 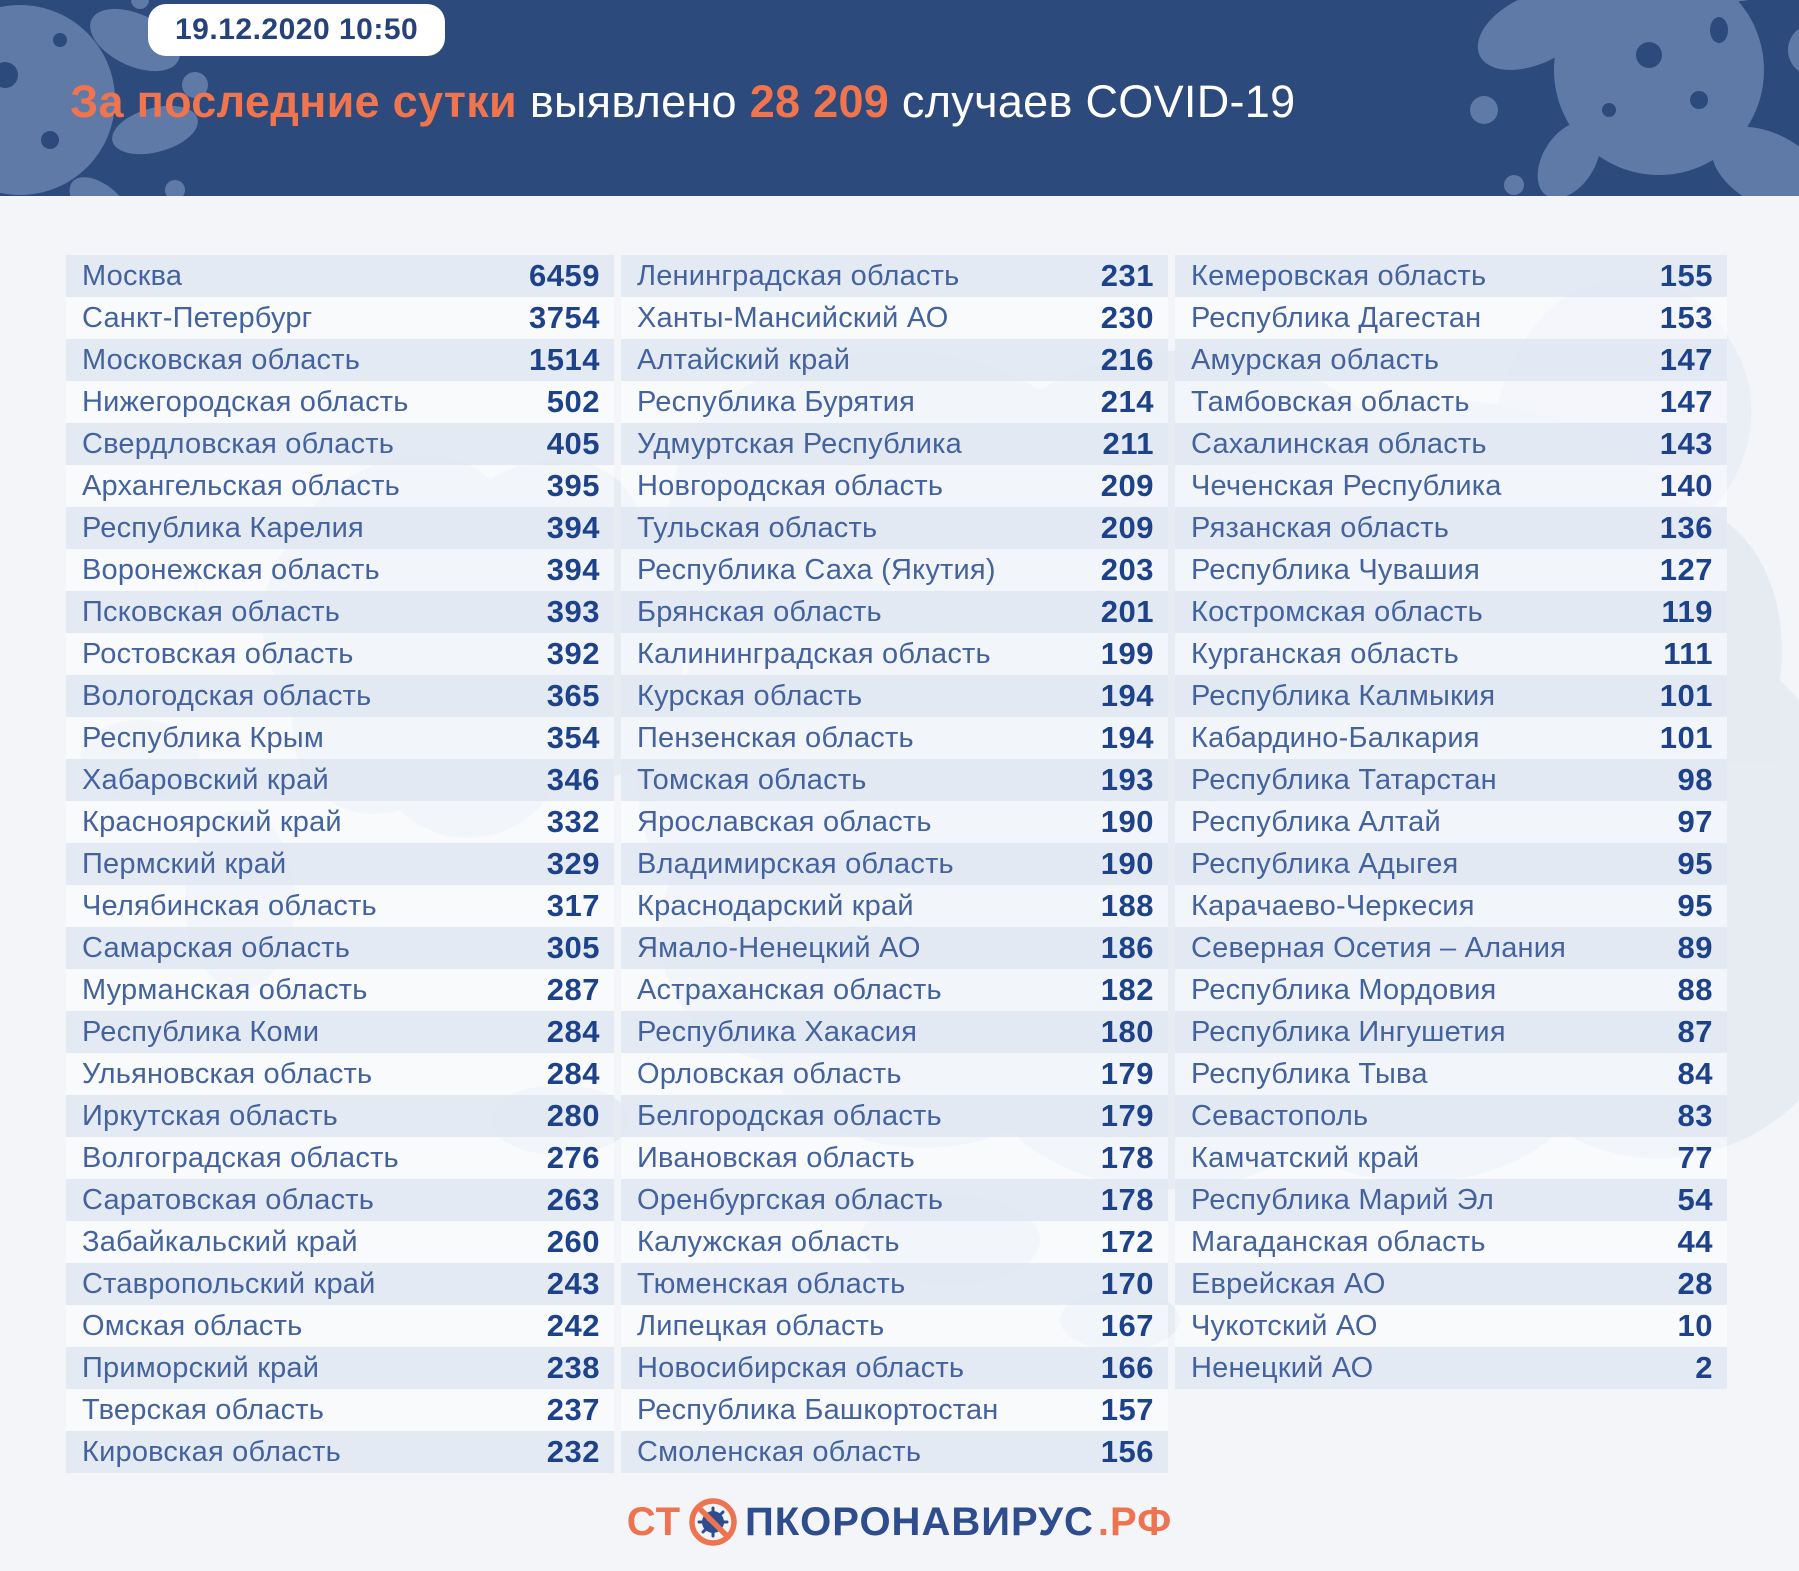 I want to click on case-count: 140, so click(x=1686, y=485).